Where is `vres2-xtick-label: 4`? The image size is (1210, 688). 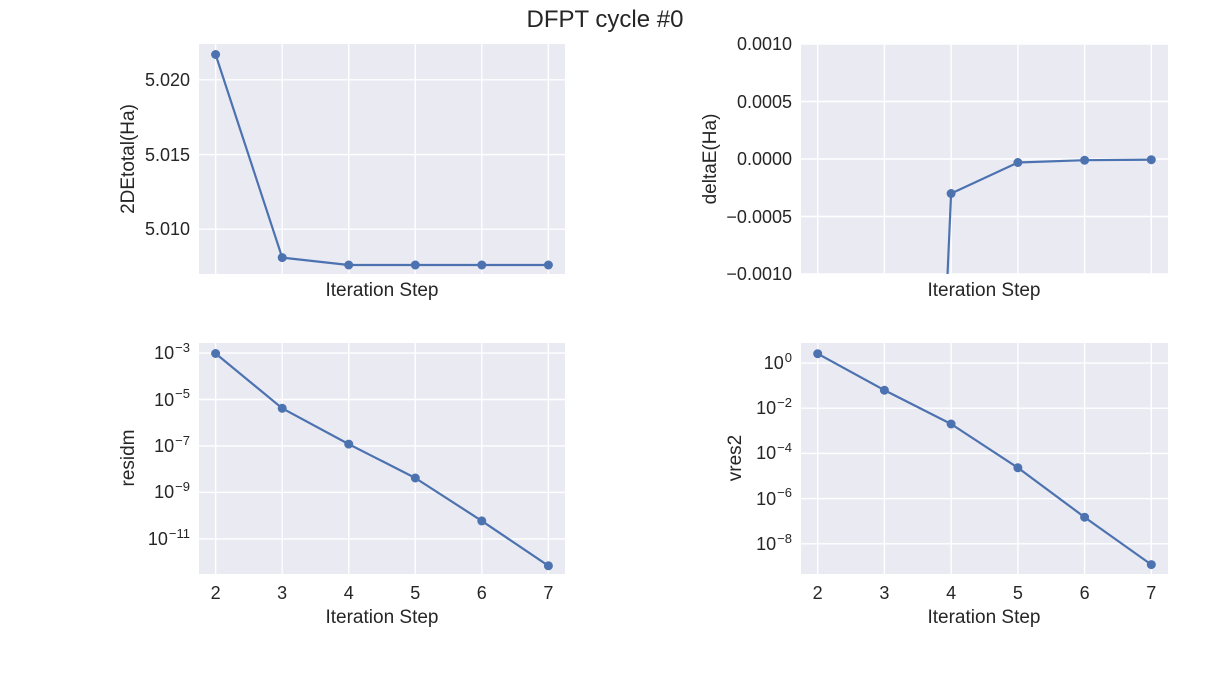 vres2-xtick-label: 4 is located at coordinates (951, 593).